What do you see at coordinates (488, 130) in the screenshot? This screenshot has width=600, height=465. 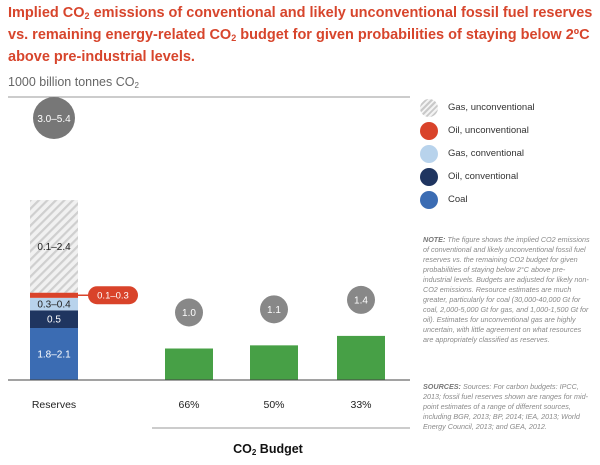 I see `legend-label: Oil, unconventional` at bounding box center [488, 130].